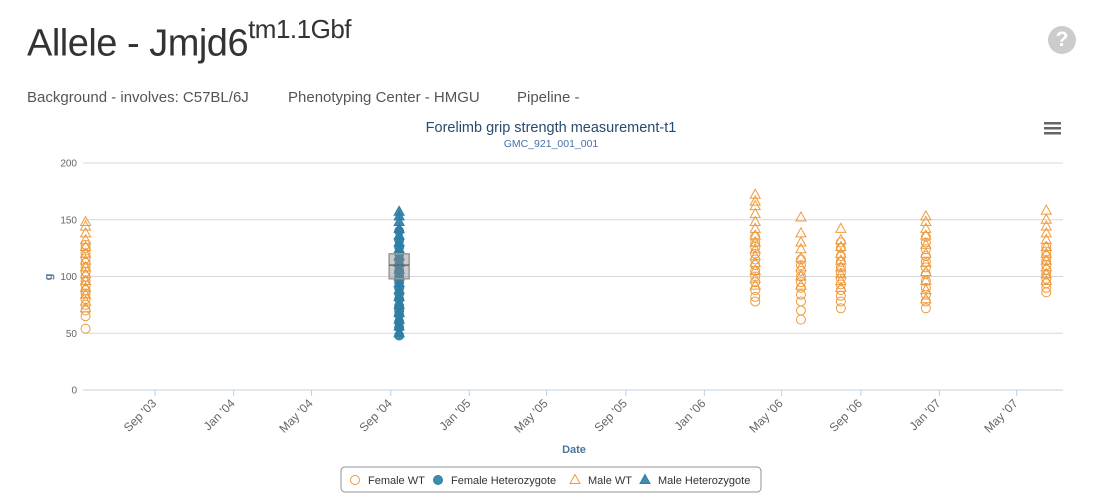 This screenshot has height=503, width=1093. Describe the element at coordinates (375, 415) in the screenshot. I see `x-tick-label: Sep '04` at that location.